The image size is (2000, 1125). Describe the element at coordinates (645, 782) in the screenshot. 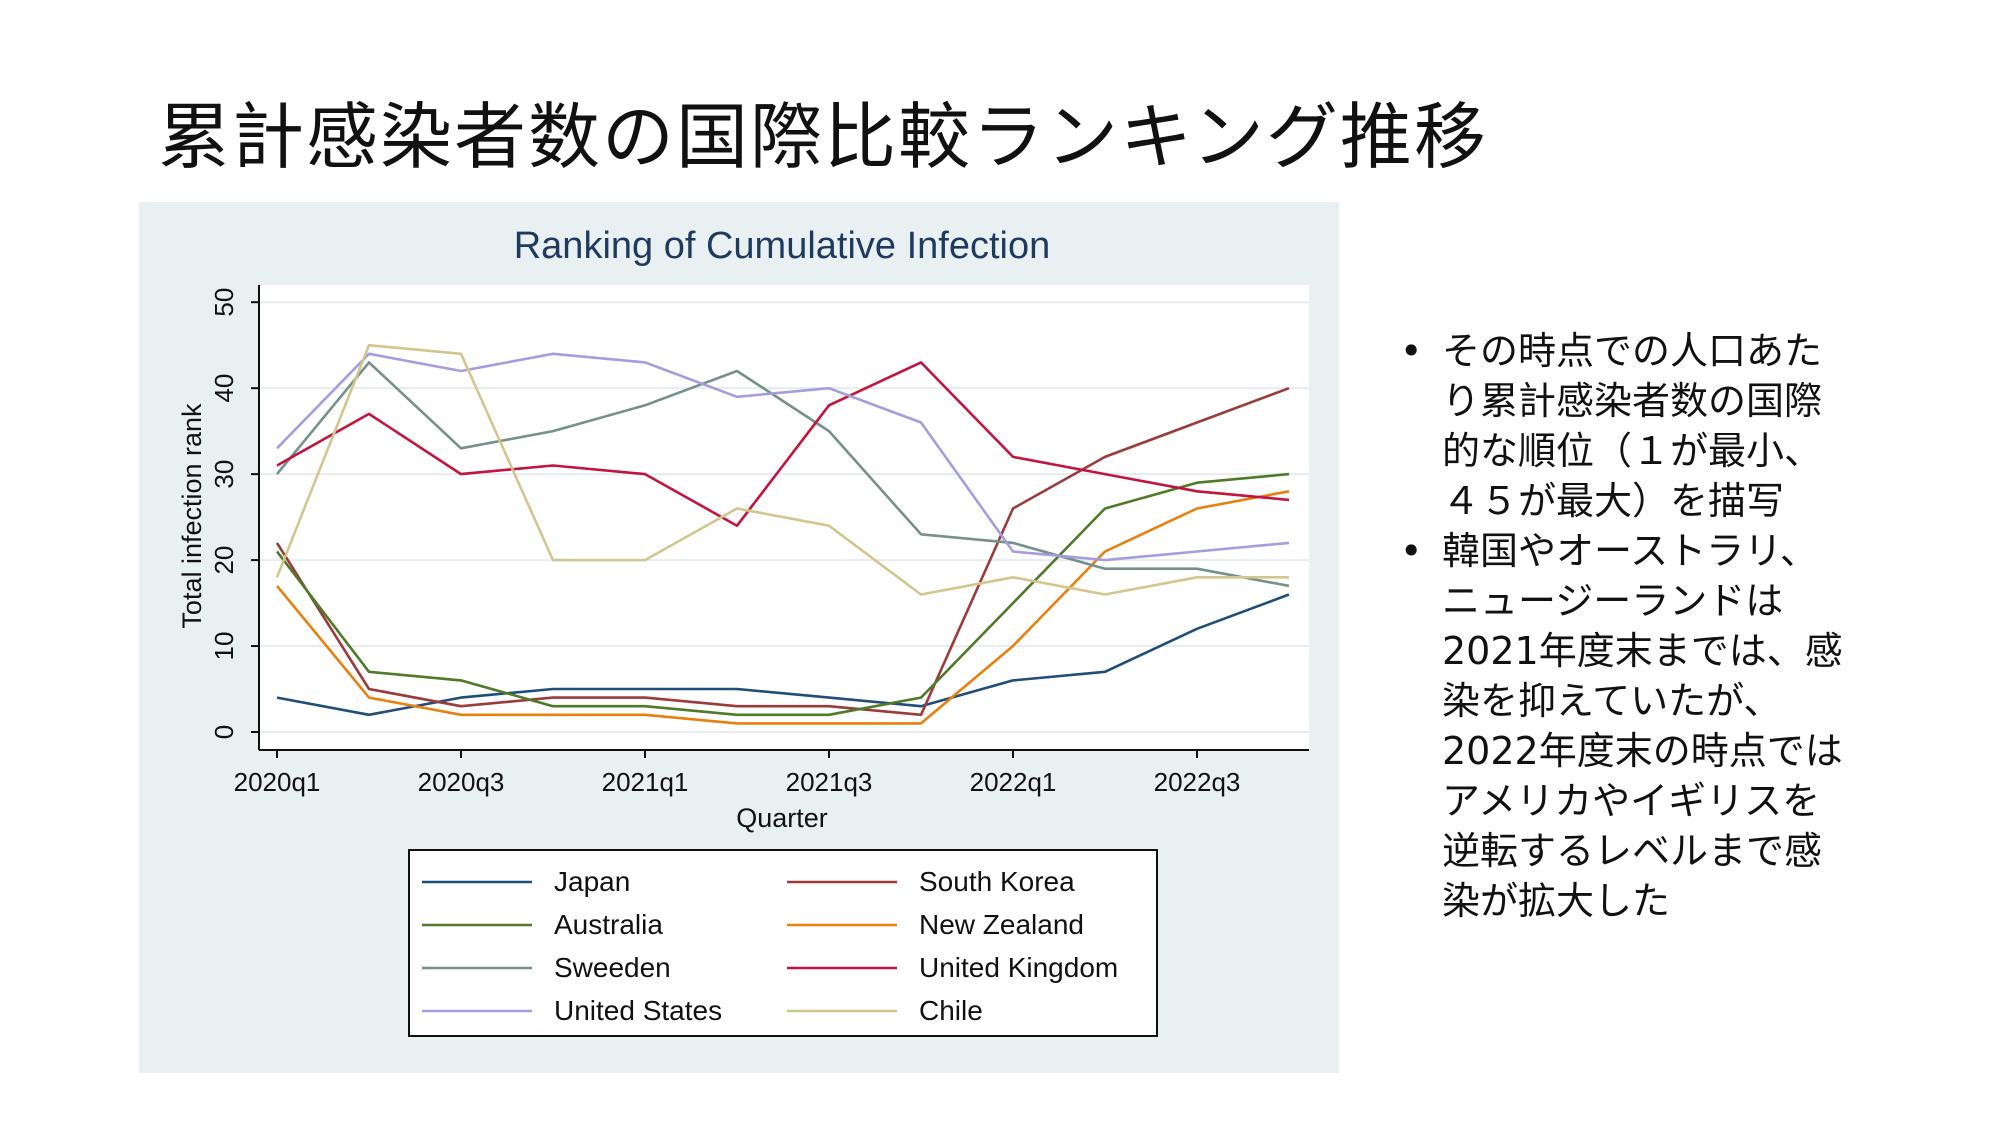

I see `x-tick-label: 2021q1` at that location.